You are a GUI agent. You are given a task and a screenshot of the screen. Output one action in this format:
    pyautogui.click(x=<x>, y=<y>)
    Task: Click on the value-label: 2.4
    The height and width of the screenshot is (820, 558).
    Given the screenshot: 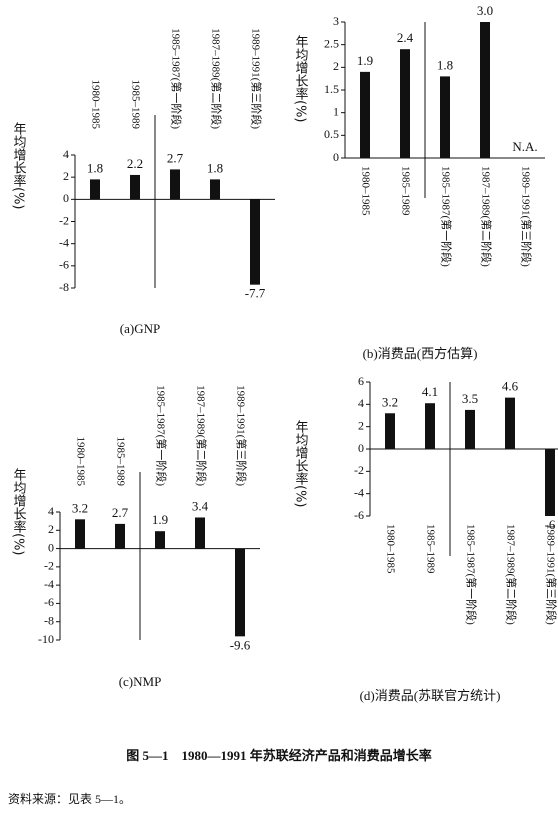 What is the action you would take?
    pyautogui.click(x=405, y=37)
    